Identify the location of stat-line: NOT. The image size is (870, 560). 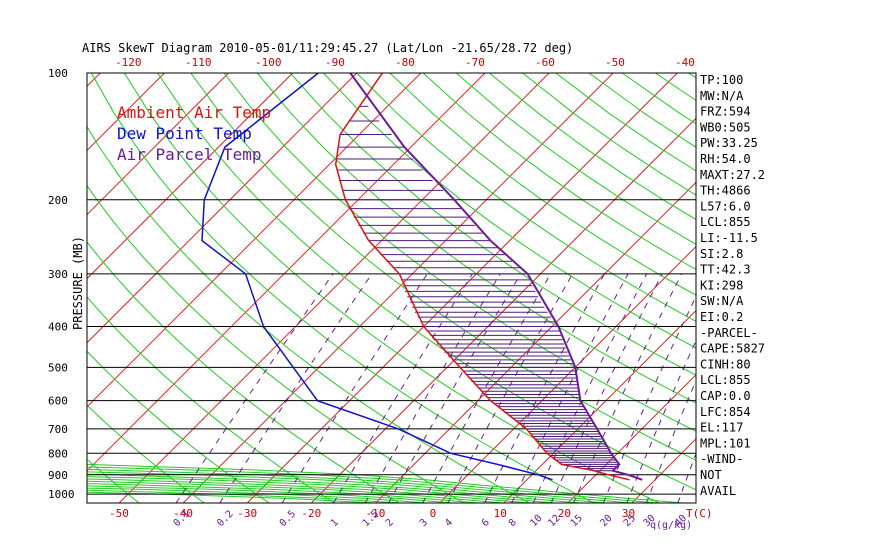
(711, 475).